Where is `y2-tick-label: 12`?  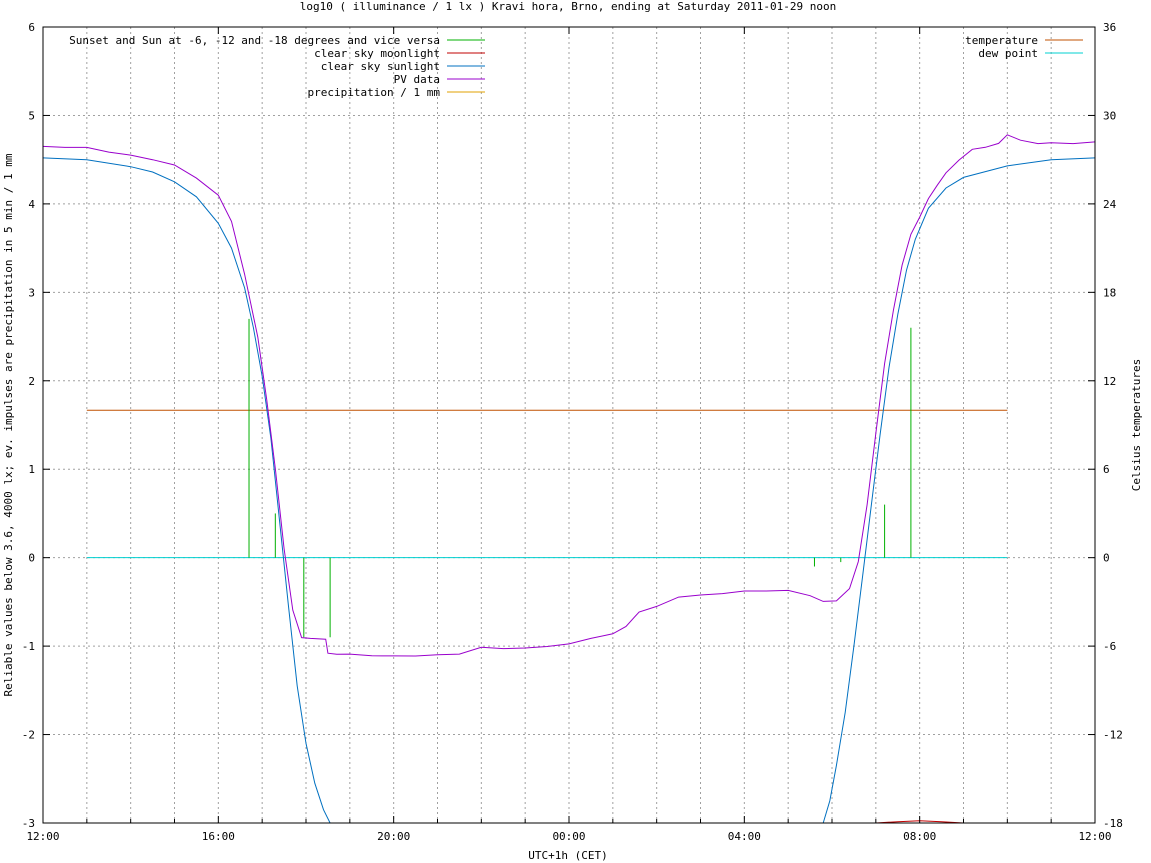
y2-tick-label: 12 is located at coordinates (1109, 381).